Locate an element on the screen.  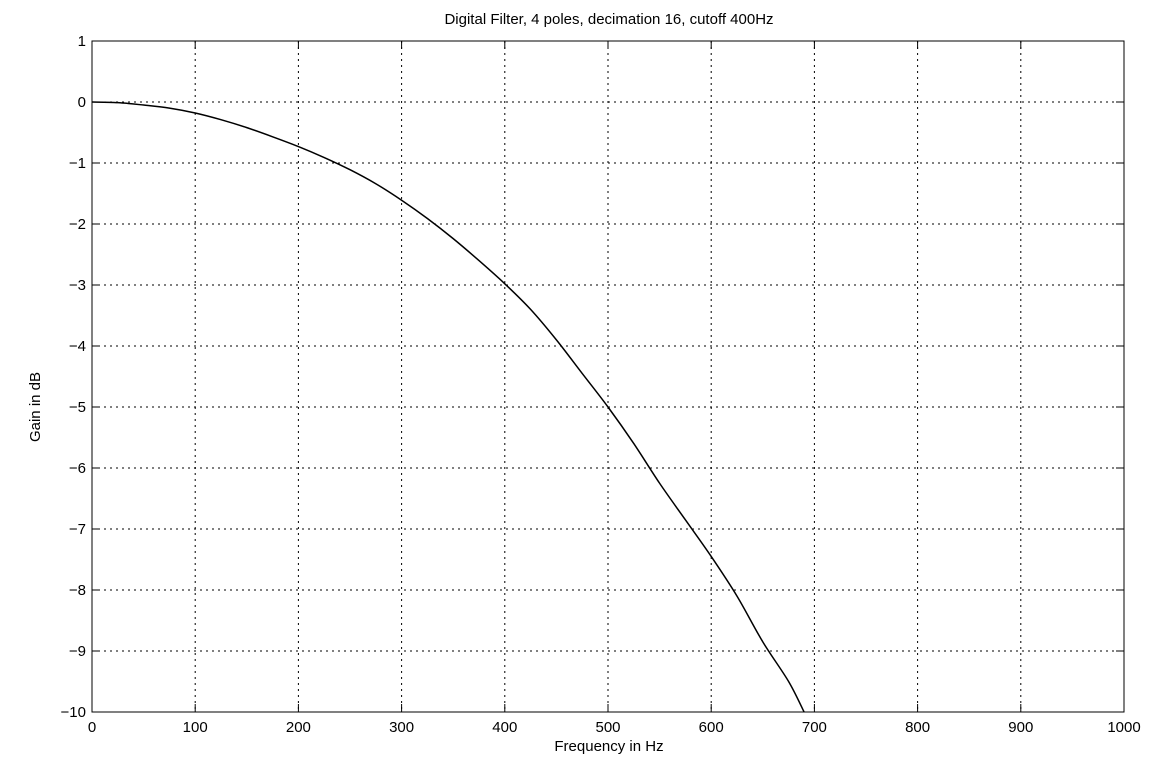
y-axis-title: Gain in dB is located at coordinates (35, 407).